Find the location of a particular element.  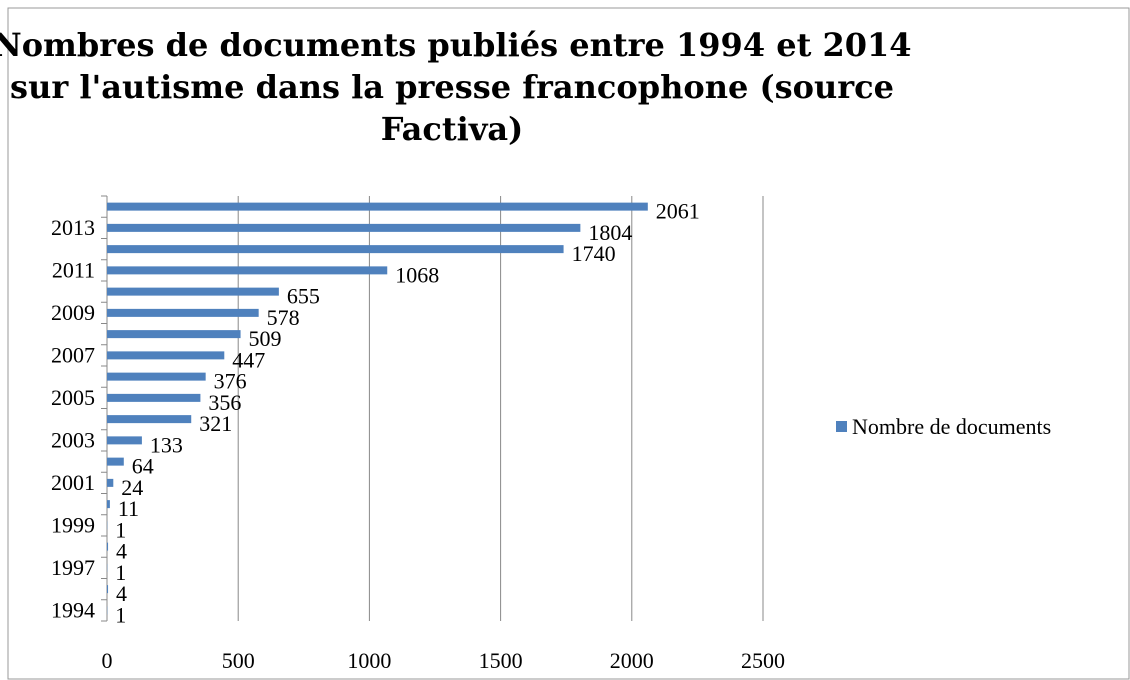

data-label: 321 is located at coordinates (215, 423).